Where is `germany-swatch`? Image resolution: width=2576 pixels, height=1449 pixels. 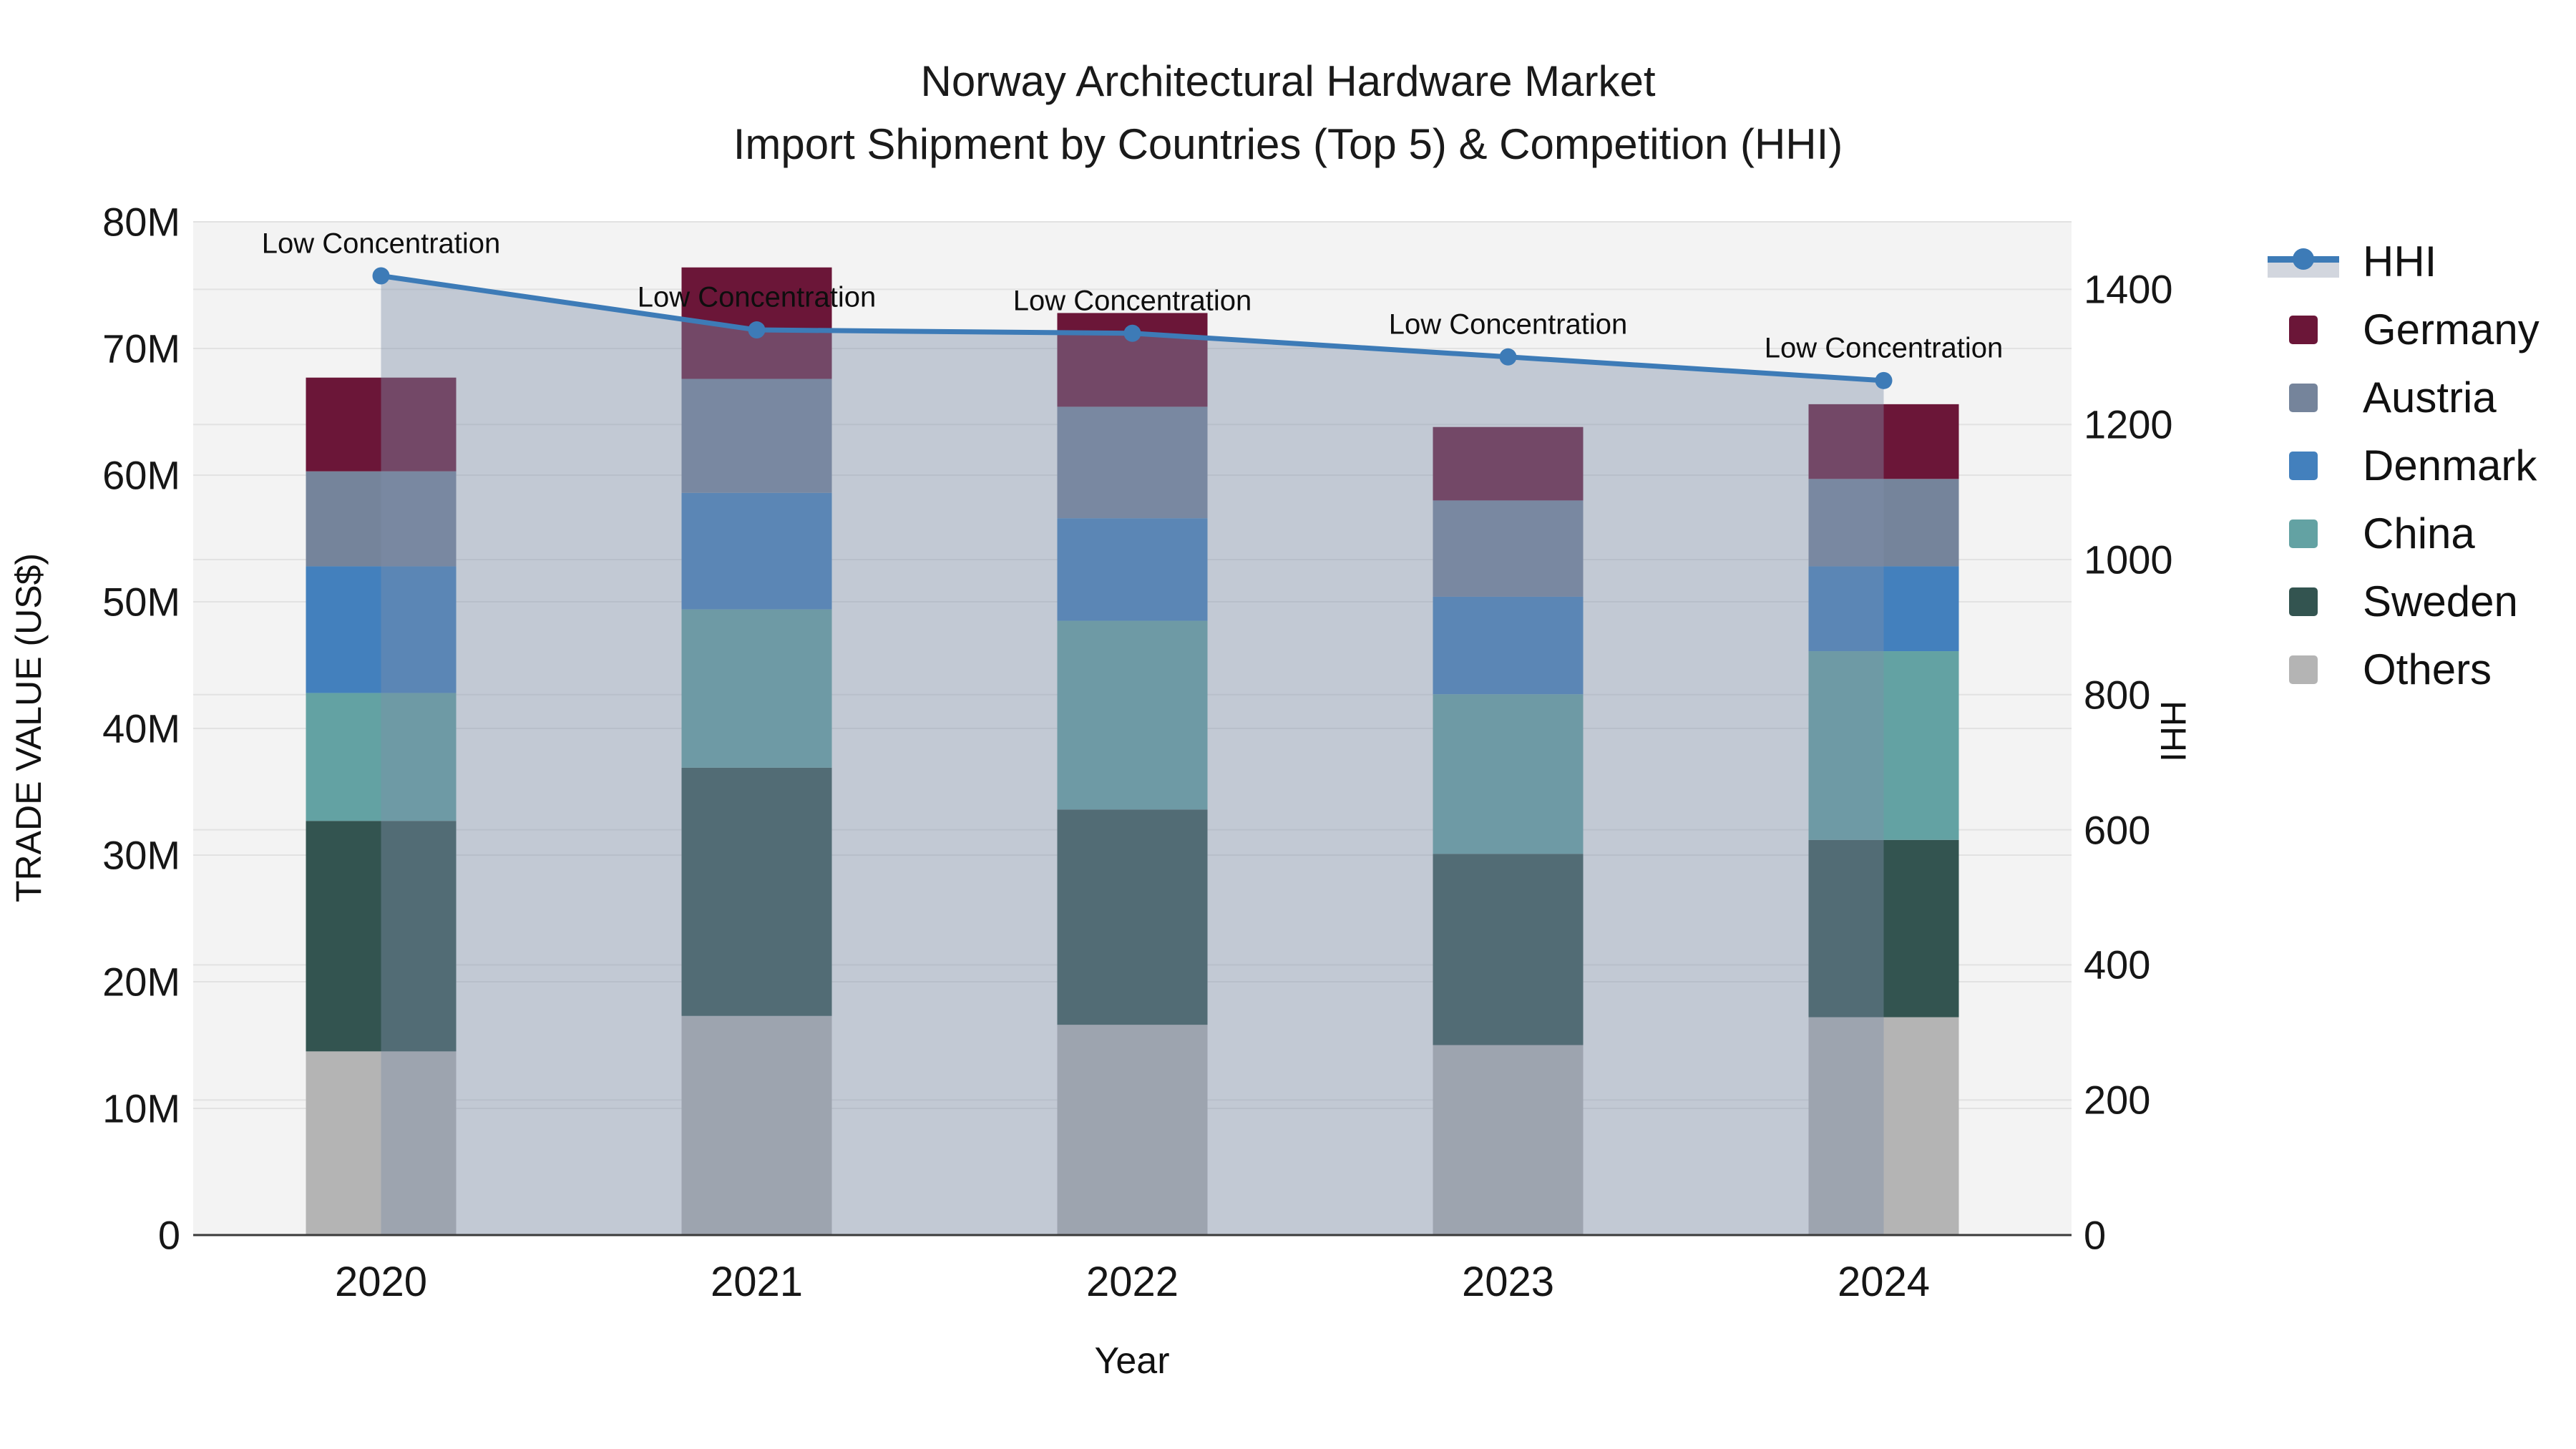
germany-swatch is located at coordinates (2303, 329).